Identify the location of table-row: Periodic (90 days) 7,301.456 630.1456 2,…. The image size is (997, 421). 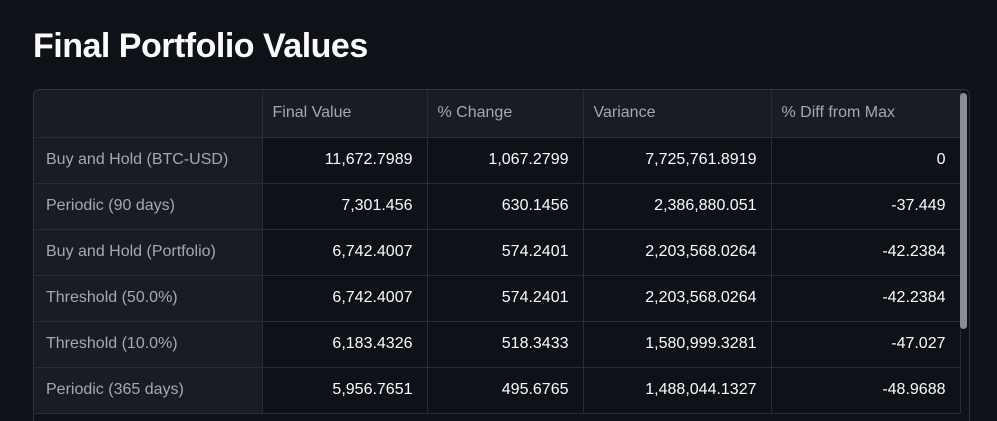
(497, 206).